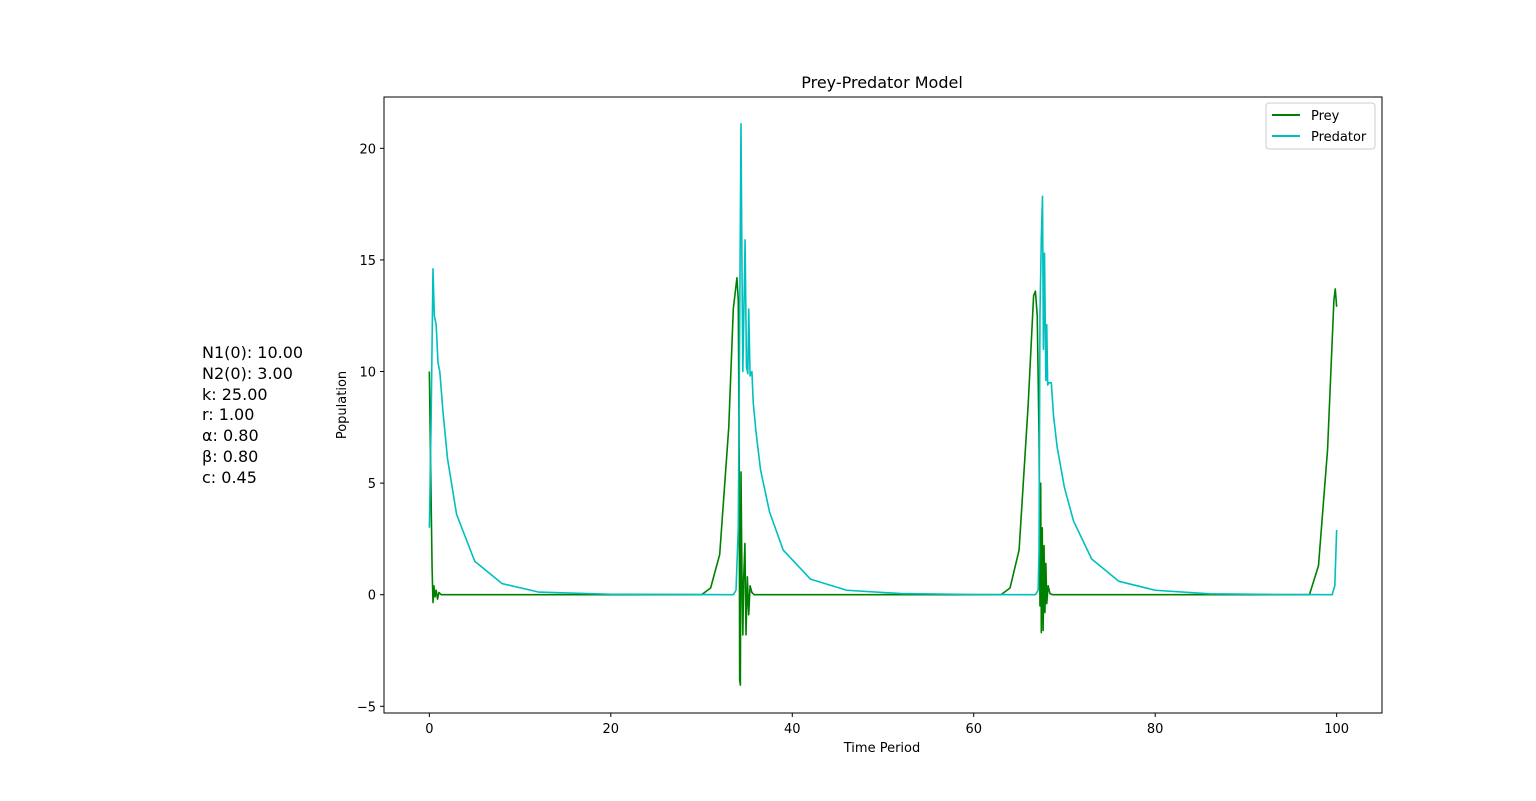  I want to click on y-tick-label: 20, so click(367, 149).